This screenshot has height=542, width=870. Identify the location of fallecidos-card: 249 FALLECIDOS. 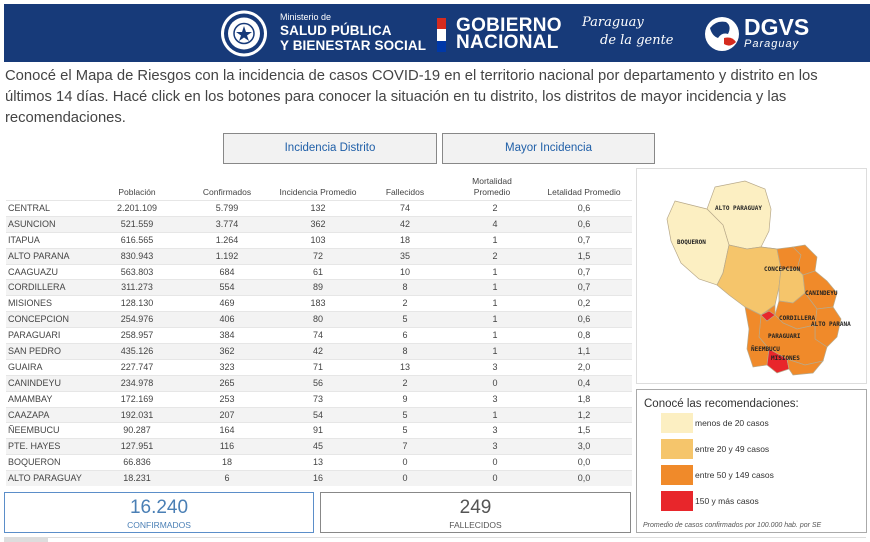
(475, 512).